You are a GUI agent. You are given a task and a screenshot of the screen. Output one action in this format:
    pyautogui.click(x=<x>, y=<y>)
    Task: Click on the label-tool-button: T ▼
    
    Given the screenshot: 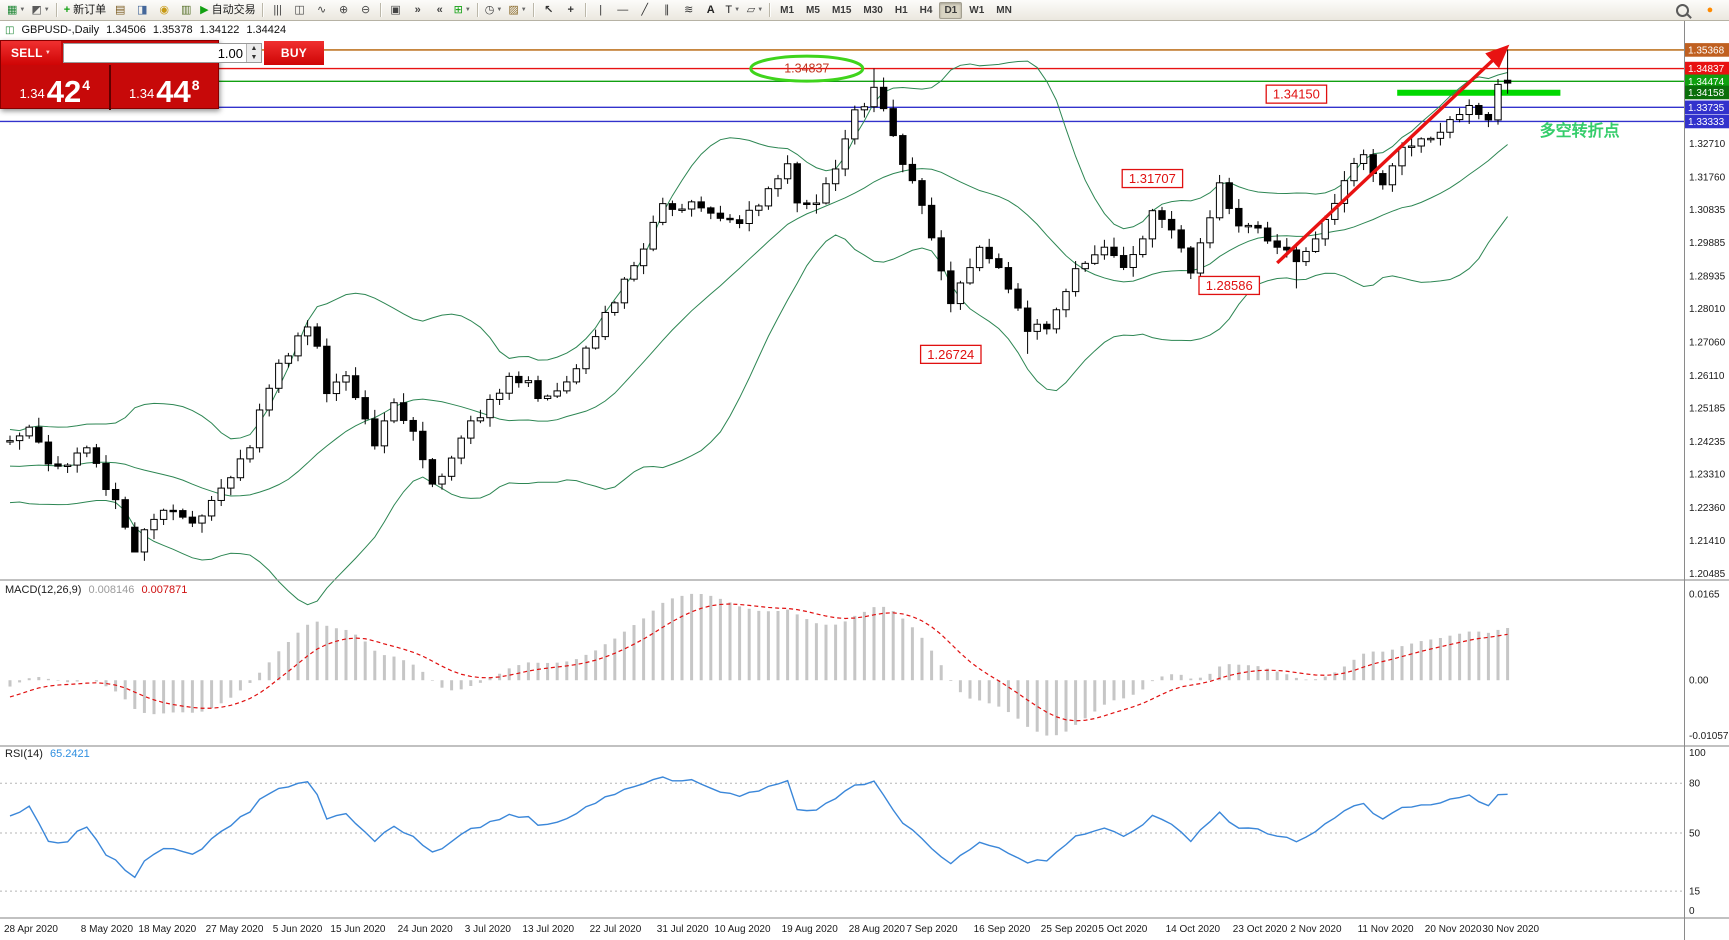 What is the action you would take?
    pyautogui.click(x=733, y=10)
    